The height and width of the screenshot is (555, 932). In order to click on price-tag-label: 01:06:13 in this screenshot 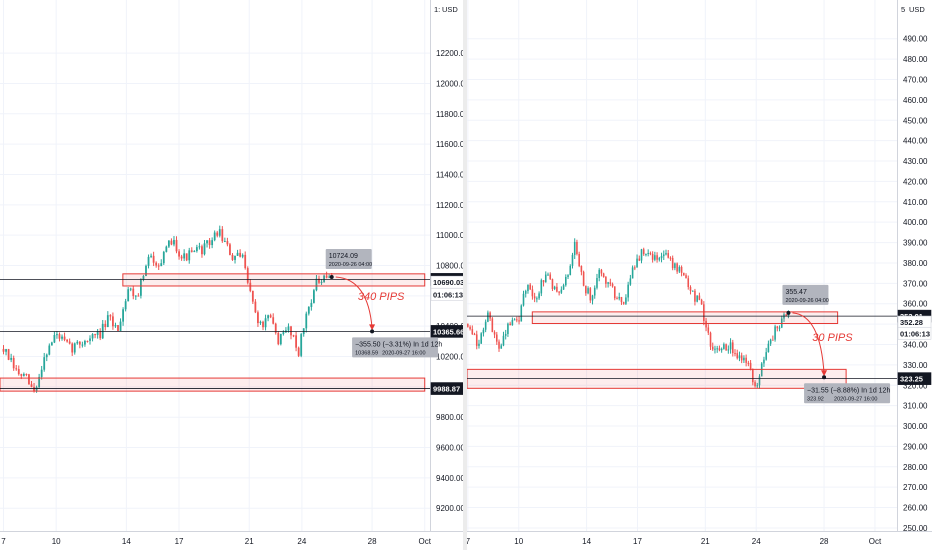, I will do `click(915, 333)`.